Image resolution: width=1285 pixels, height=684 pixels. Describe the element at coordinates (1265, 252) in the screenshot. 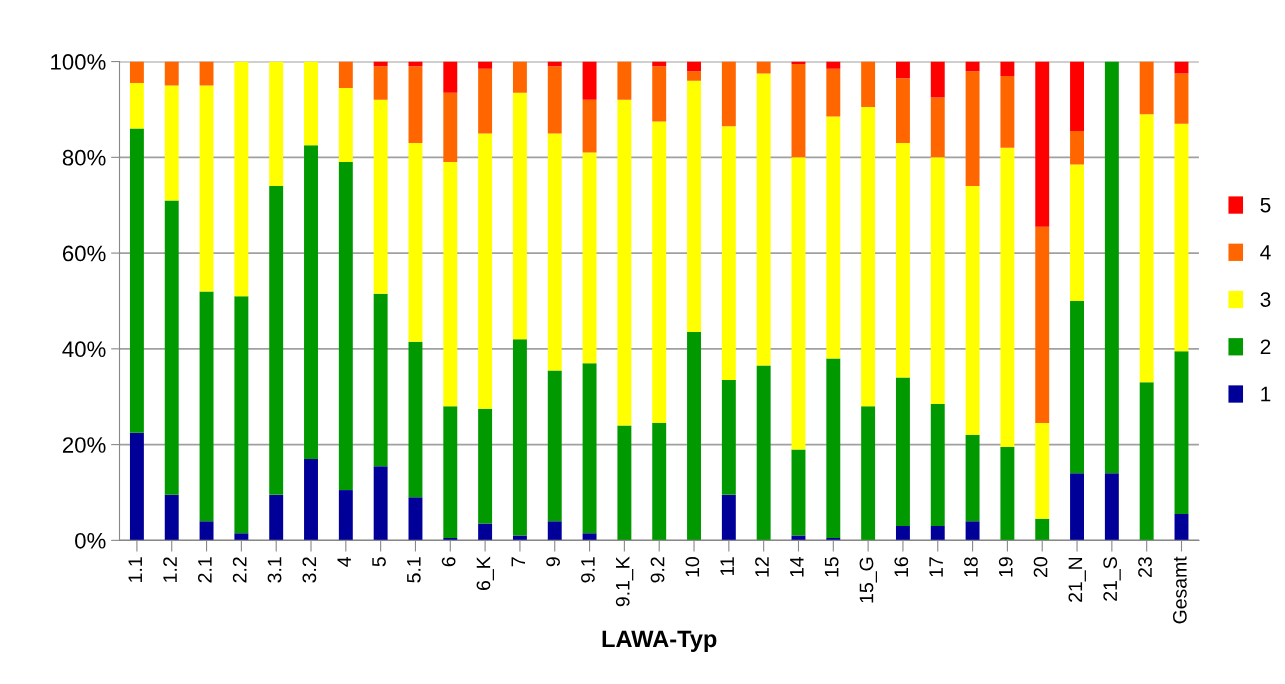

I see `legend-label: 4` at that location.